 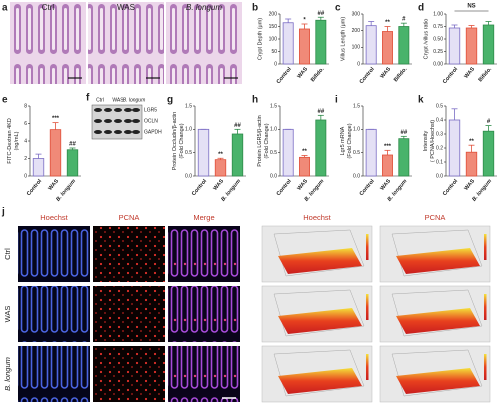 What do you see at coordinates (343, 140) in the screenshot?
I see `y-axis-label: Lgr5 mRNA` at bounding box center [343, 140].